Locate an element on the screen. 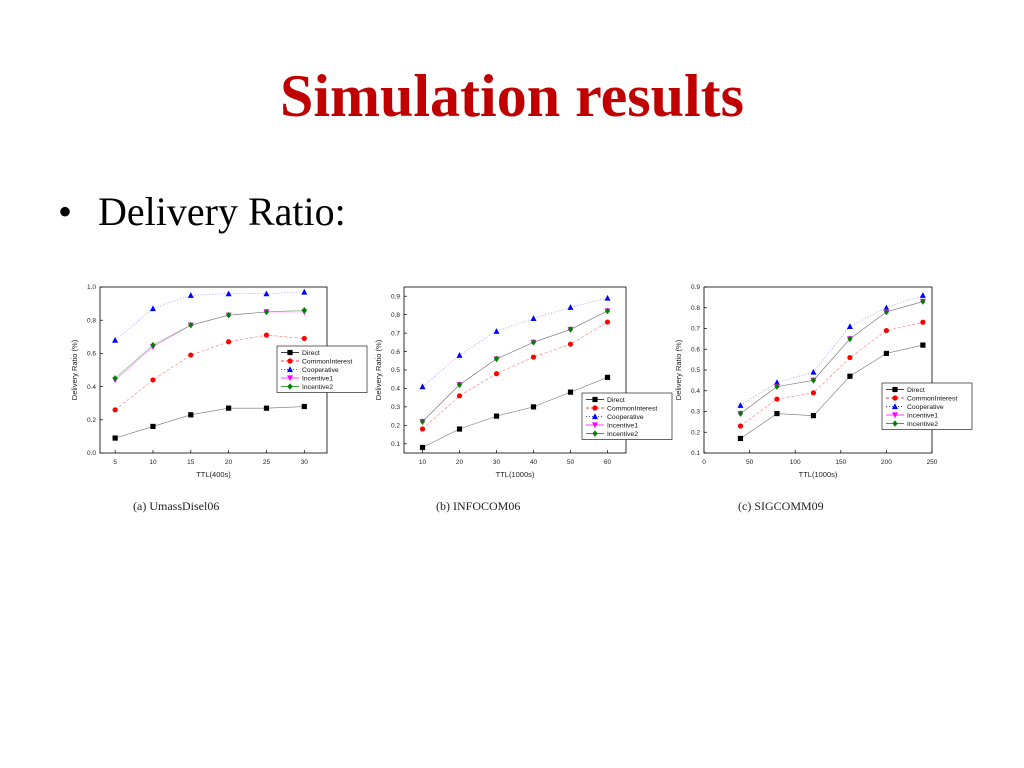 This screenshot has height=768, width=1024. x-tick-label: 150 is located at coordinates (840, 462).